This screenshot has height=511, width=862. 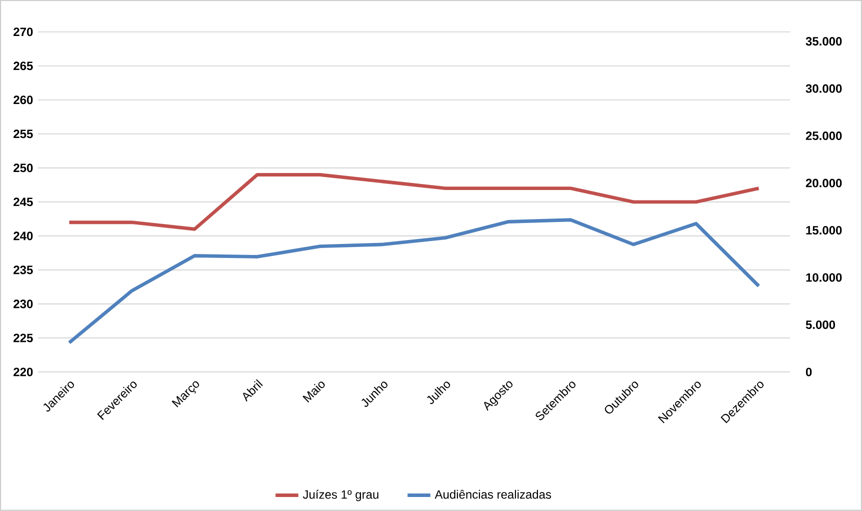 What do you see at coordinates (23, 202) in the screenshot?
I see `y-tick-label: 245` at bounding box center [23, 202].